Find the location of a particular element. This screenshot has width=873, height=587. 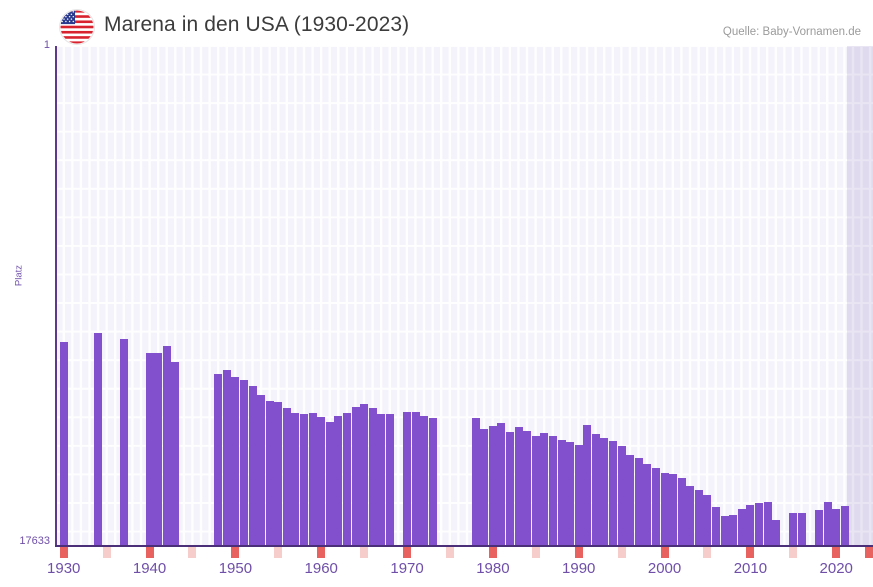

bar-1963 is located at coordinates (346, 479).